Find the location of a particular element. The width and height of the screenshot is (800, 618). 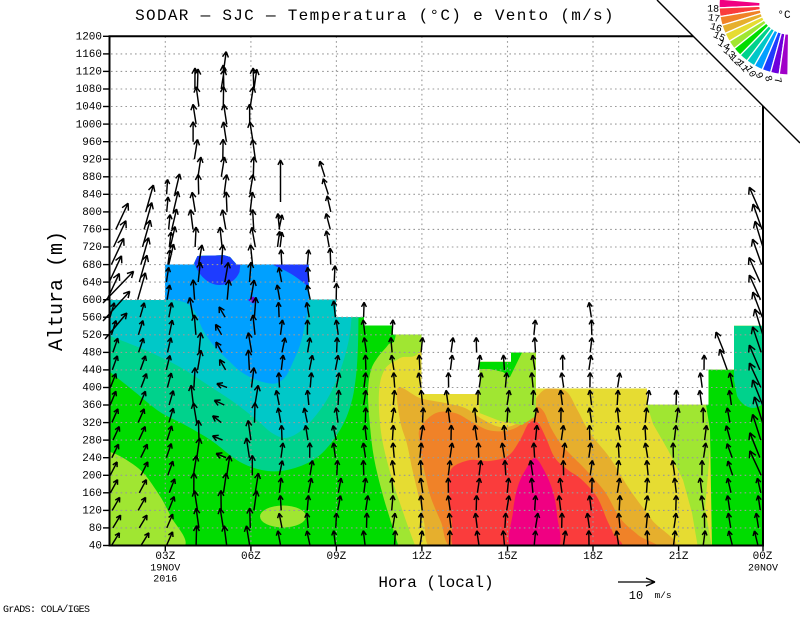

svg-text: 360 is located at coordinates (92, 406).